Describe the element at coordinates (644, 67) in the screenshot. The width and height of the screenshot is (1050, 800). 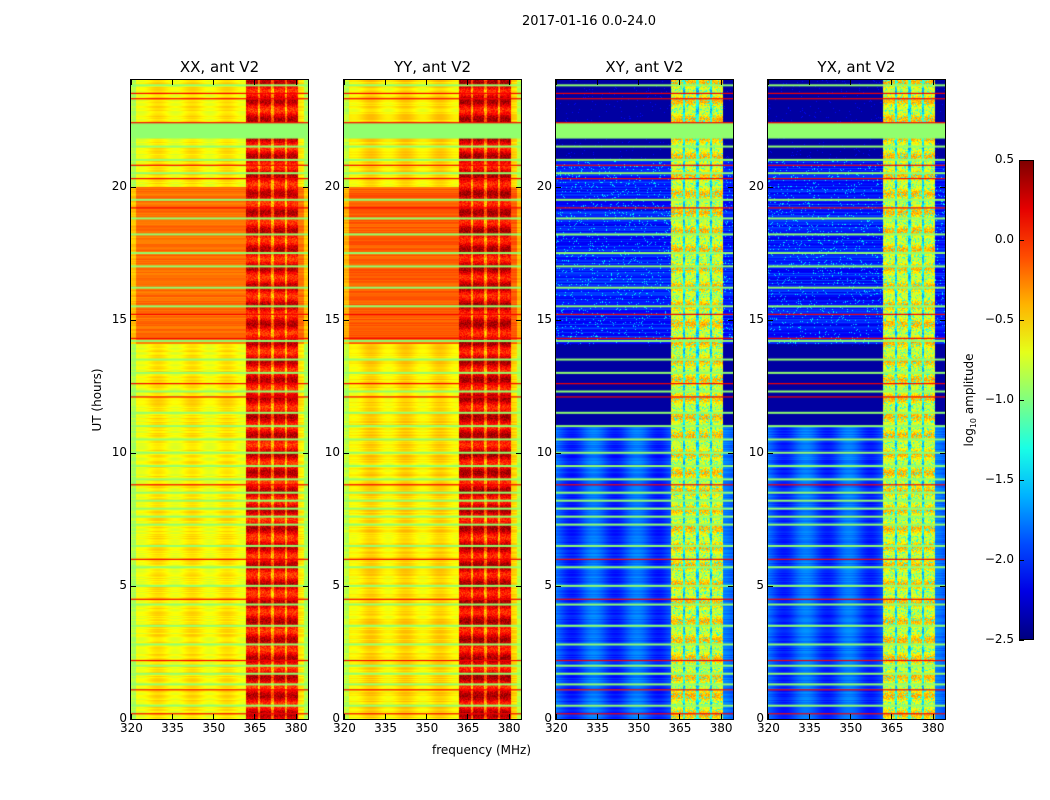
I see `panel-title: XY, ant V2` at that location.